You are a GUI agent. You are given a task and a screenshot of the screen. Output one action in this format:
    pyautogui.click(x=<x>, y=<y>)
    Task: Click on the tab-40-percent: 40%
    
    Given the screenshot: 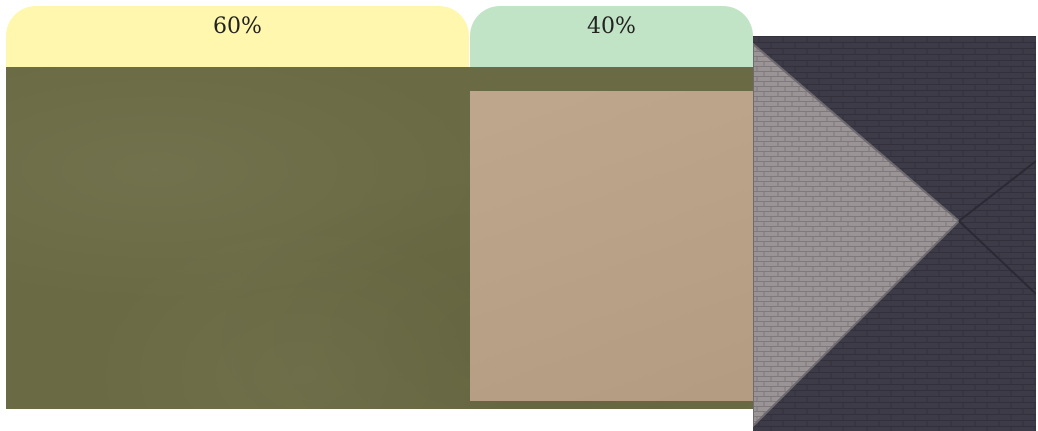 What is the action you would take?
    pyautogui.click(x=611, y=37)
    